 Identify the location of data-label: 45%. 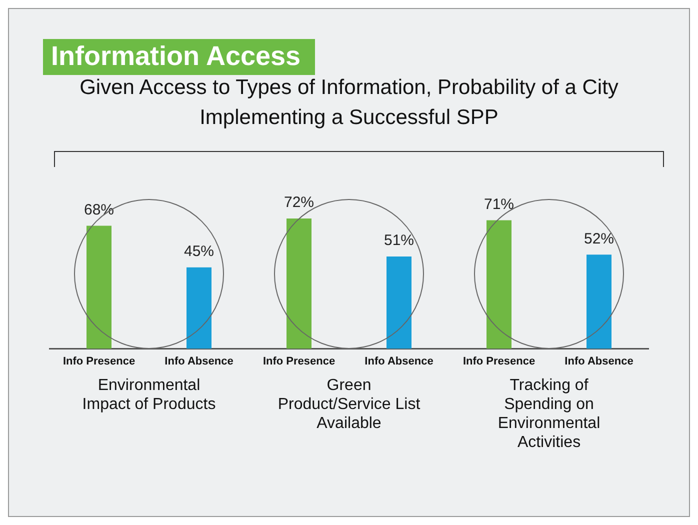
(199, 251).